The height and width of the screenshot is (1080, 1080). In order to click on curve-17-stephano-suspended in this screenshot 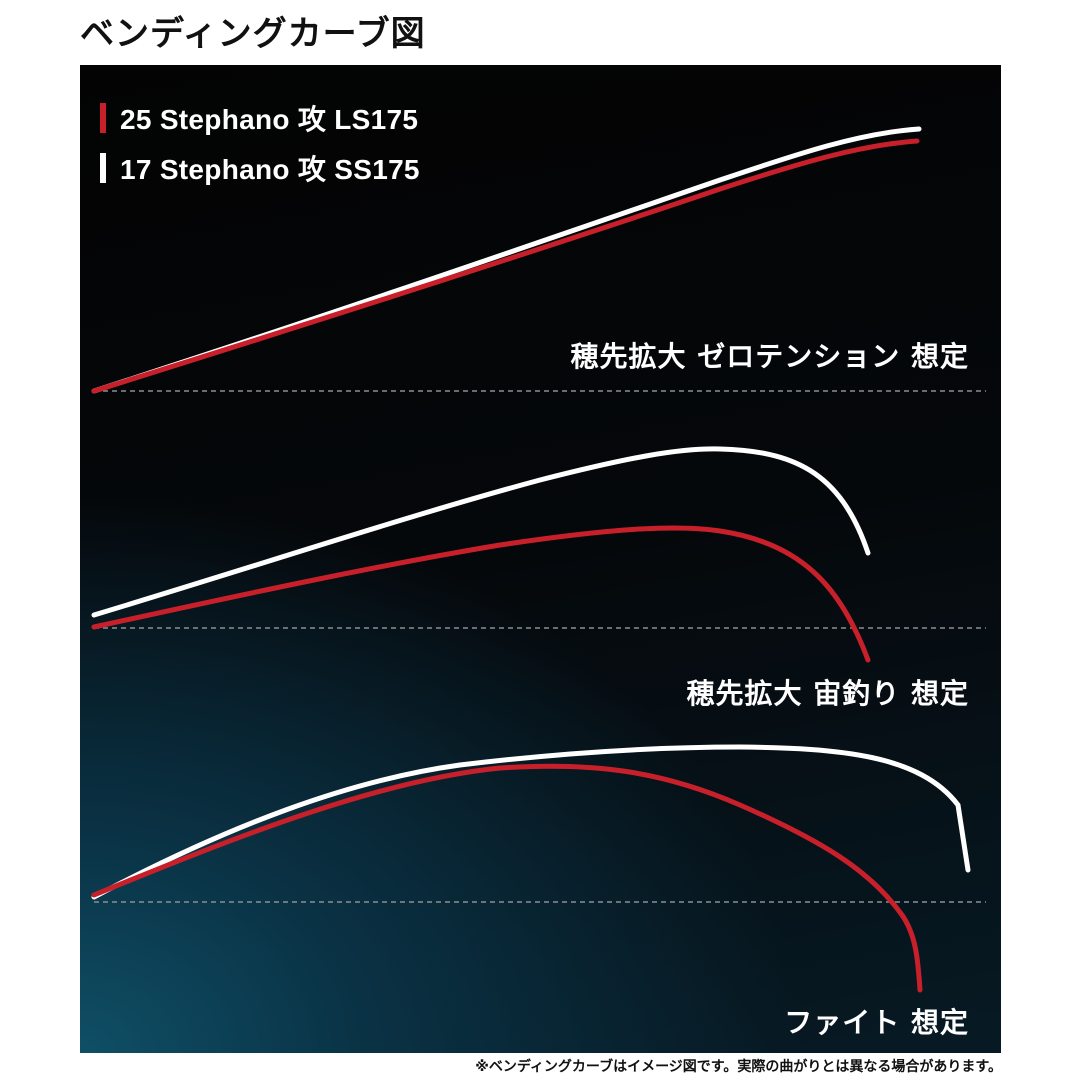, I will do `click(481, 532)`.